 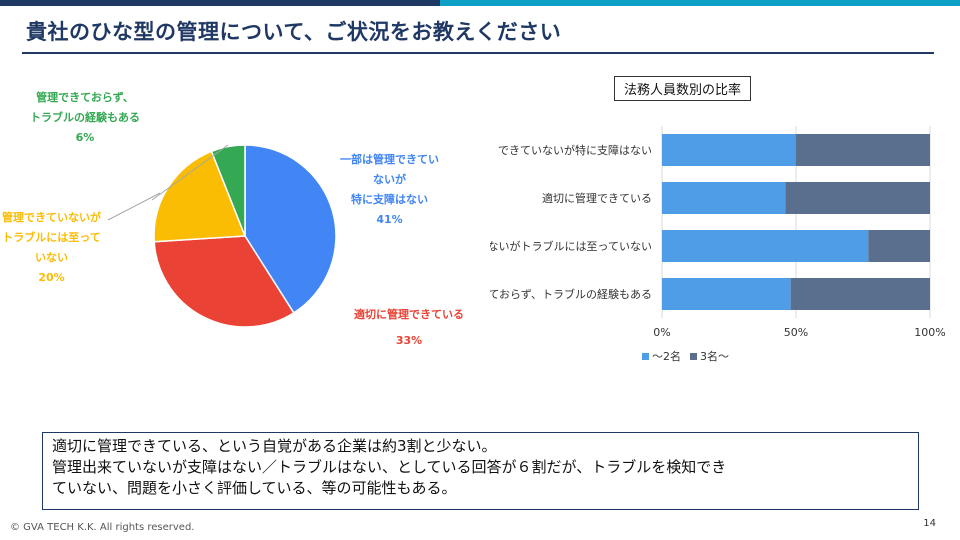 I want to click on pie-label-no-trouble: 管理できていないが トラブルには至って いない 20%, so click(x=51, y=247).